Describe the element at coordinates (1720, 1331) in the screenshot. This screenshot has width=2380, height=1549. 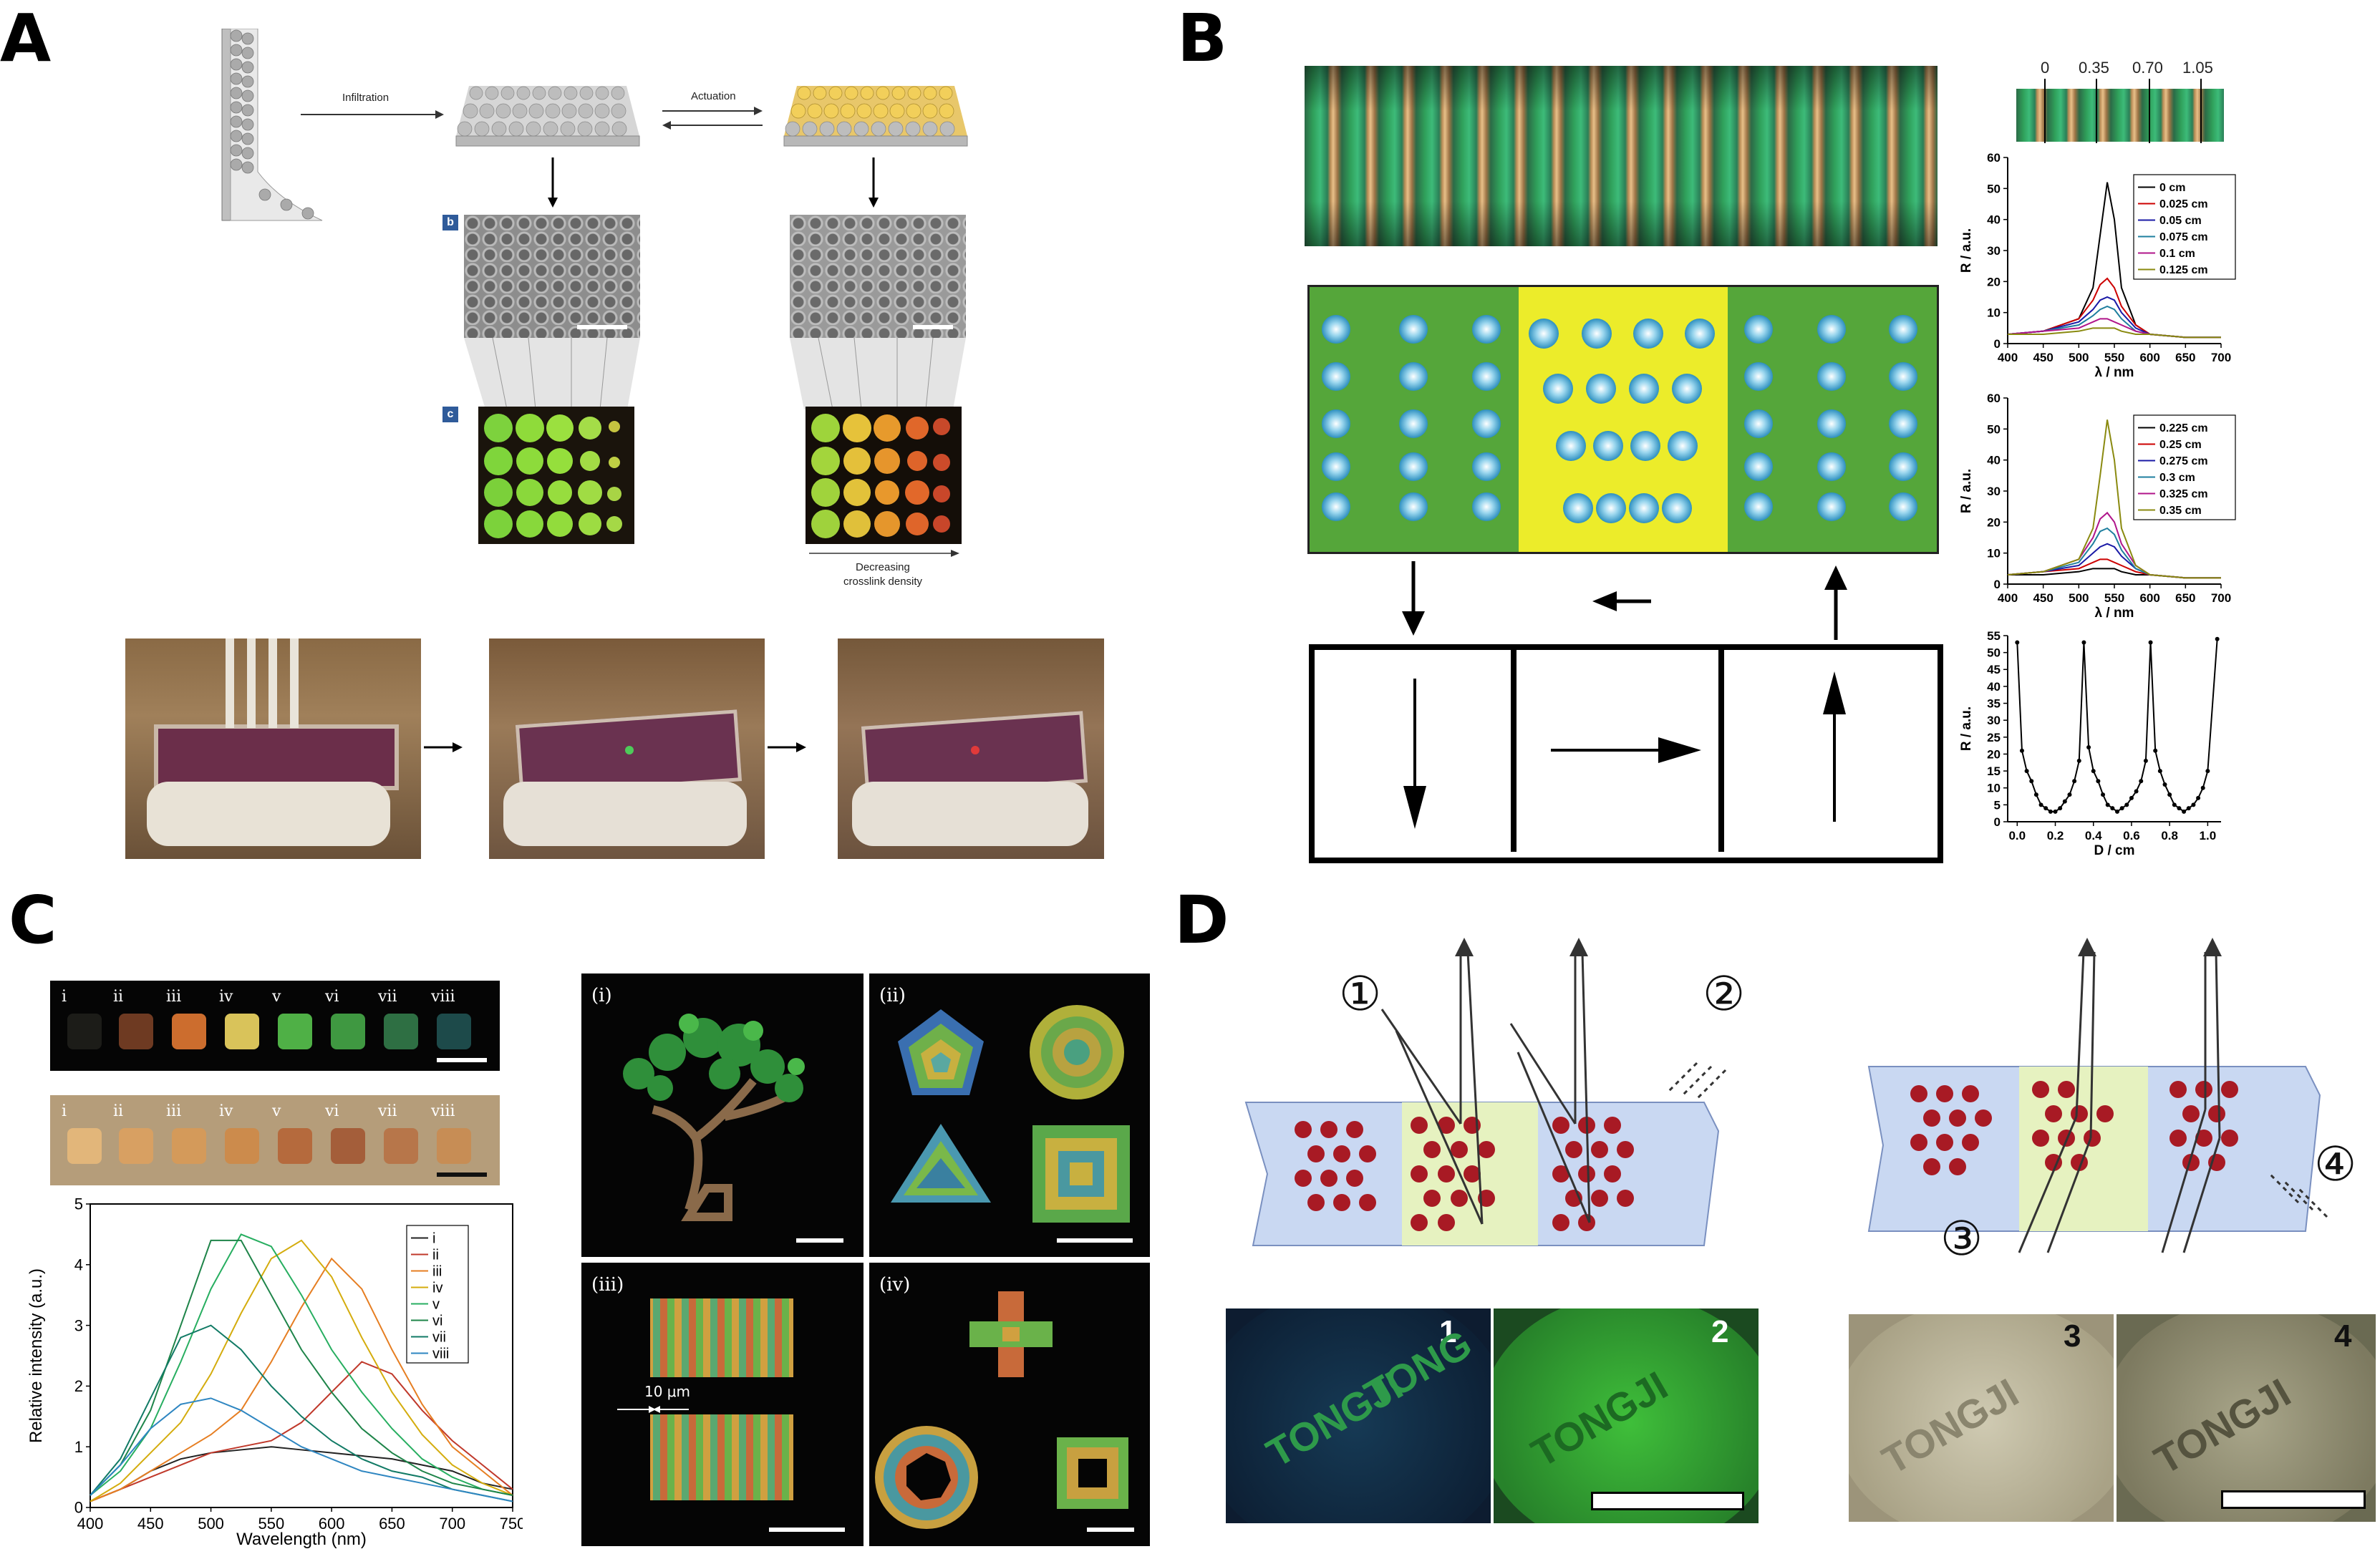
I see `photo-num-2: 2` at that location.